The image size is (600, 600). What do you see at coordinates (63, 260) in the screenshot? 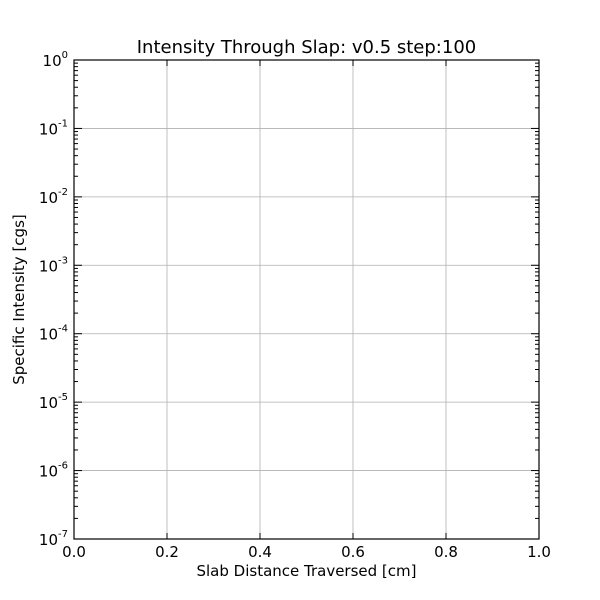
I see `y-tick-label-exponent: -3` at bounding box center [63, 260].